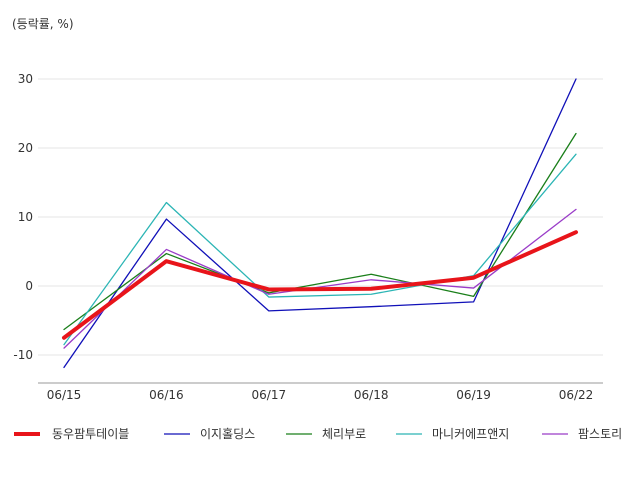  I want to click on y-tick-label: 30, so click(25, 79).